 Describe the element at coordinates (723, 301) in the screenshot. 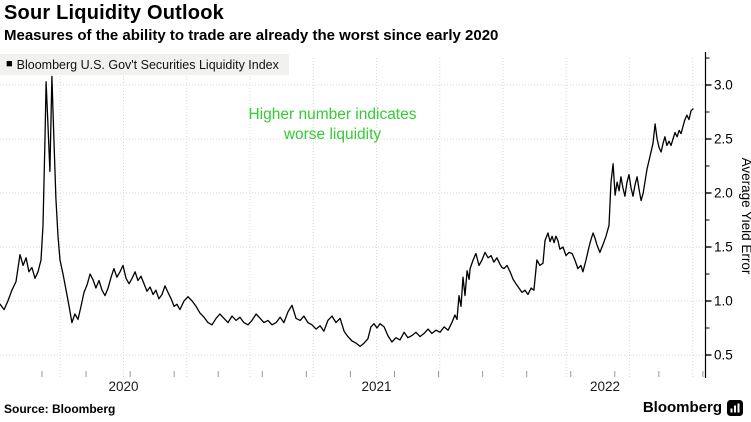

I see `y-tick-label: 1.0` at that location.